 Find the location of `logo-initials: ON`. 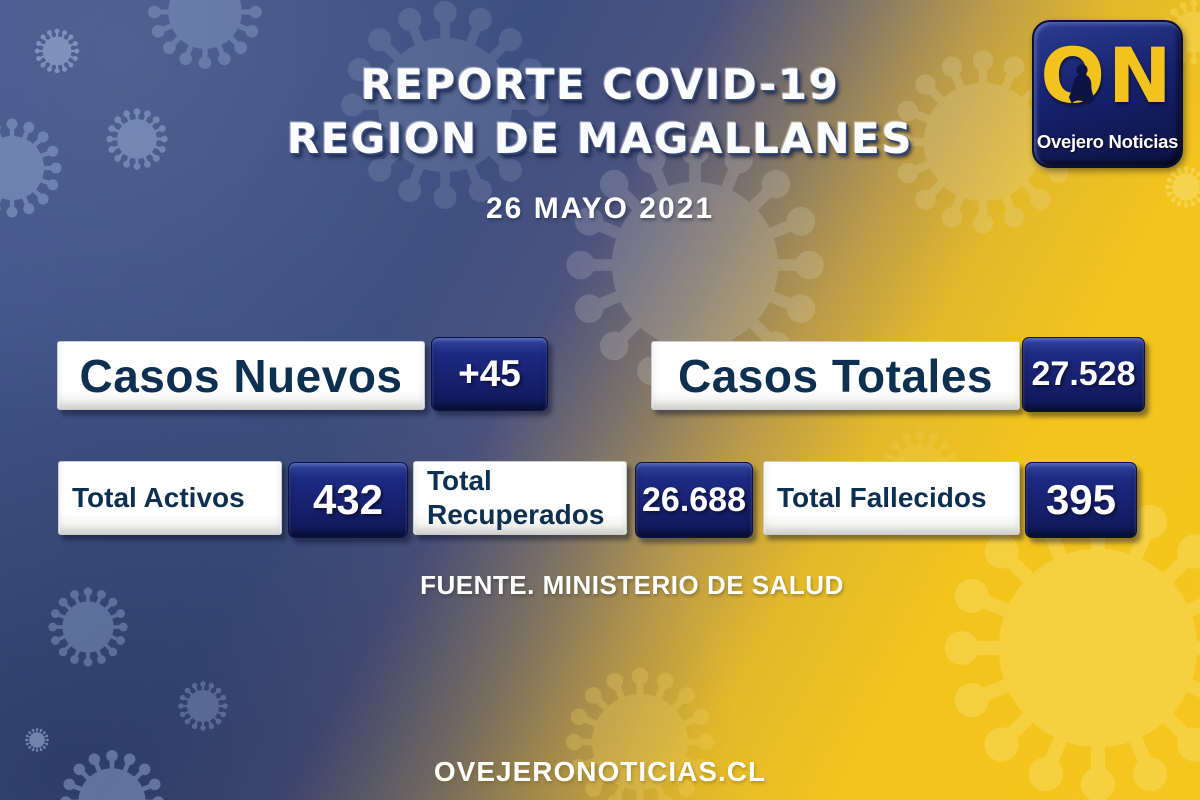

logo-initials: ON is located at coordinates (1107, 75).